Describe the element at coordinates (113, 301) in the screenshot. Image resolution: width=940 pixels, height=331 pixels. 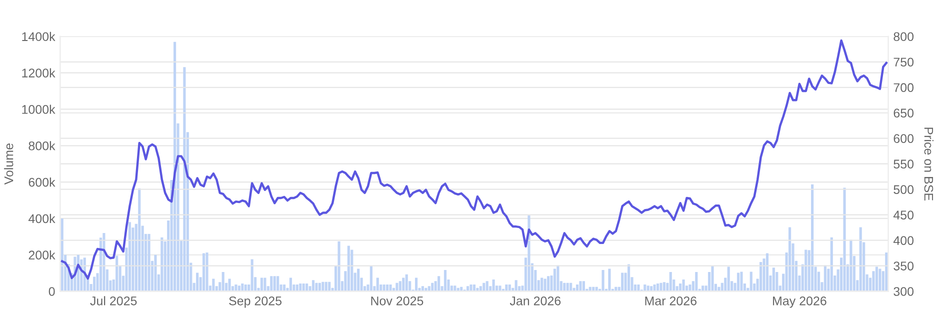
I see `x-tick-label: Jul 2025` at that location.